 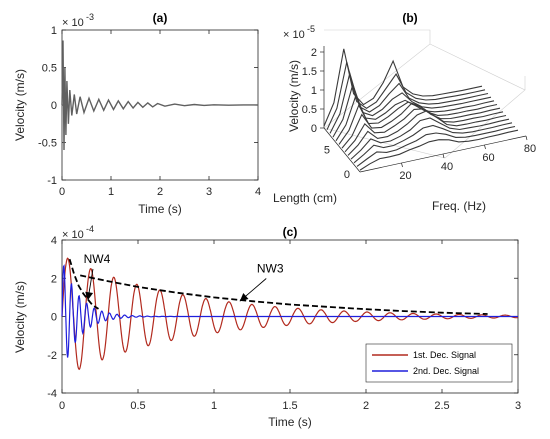 I want to click on panel-a-title: (a), so click(x=160, y=18).